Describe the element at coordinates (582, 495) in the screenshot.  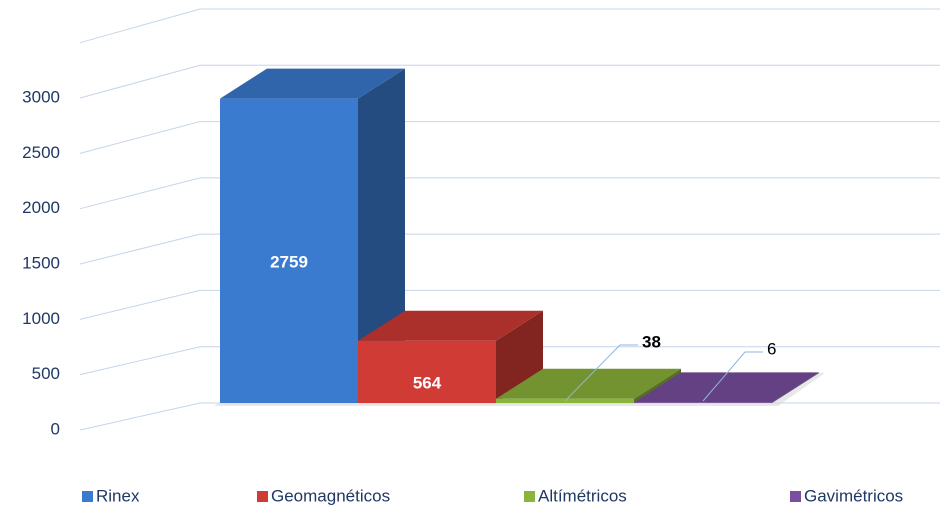
I see `legend-label: Altímétricos` at that location.